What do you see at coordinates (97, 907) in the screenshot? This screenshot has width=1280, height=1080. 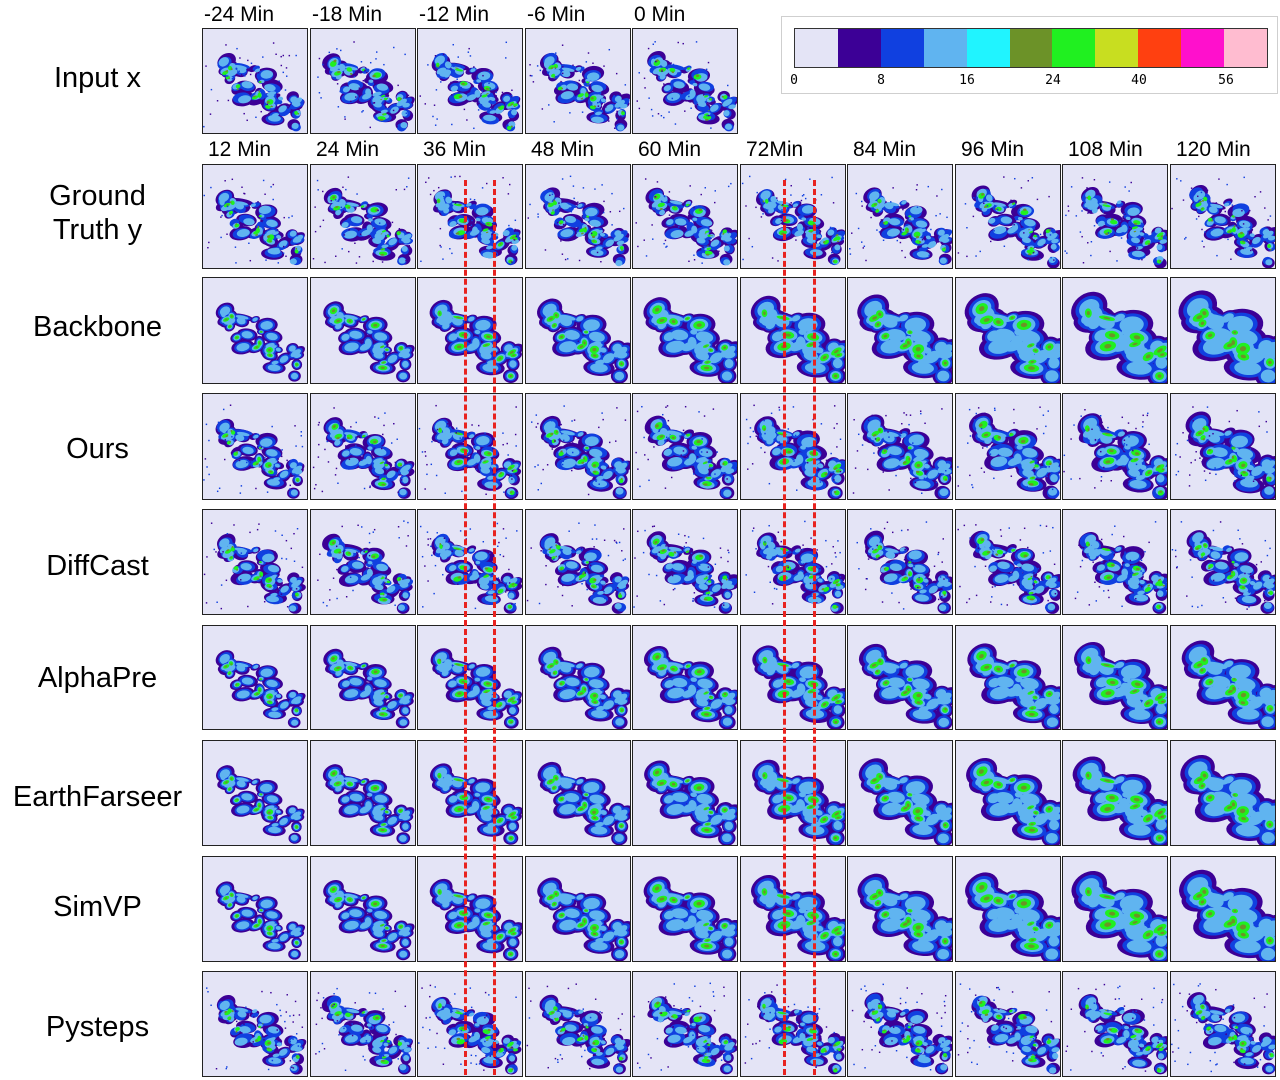 I see `row-label: SimVP` at bounding box center [97, 907].